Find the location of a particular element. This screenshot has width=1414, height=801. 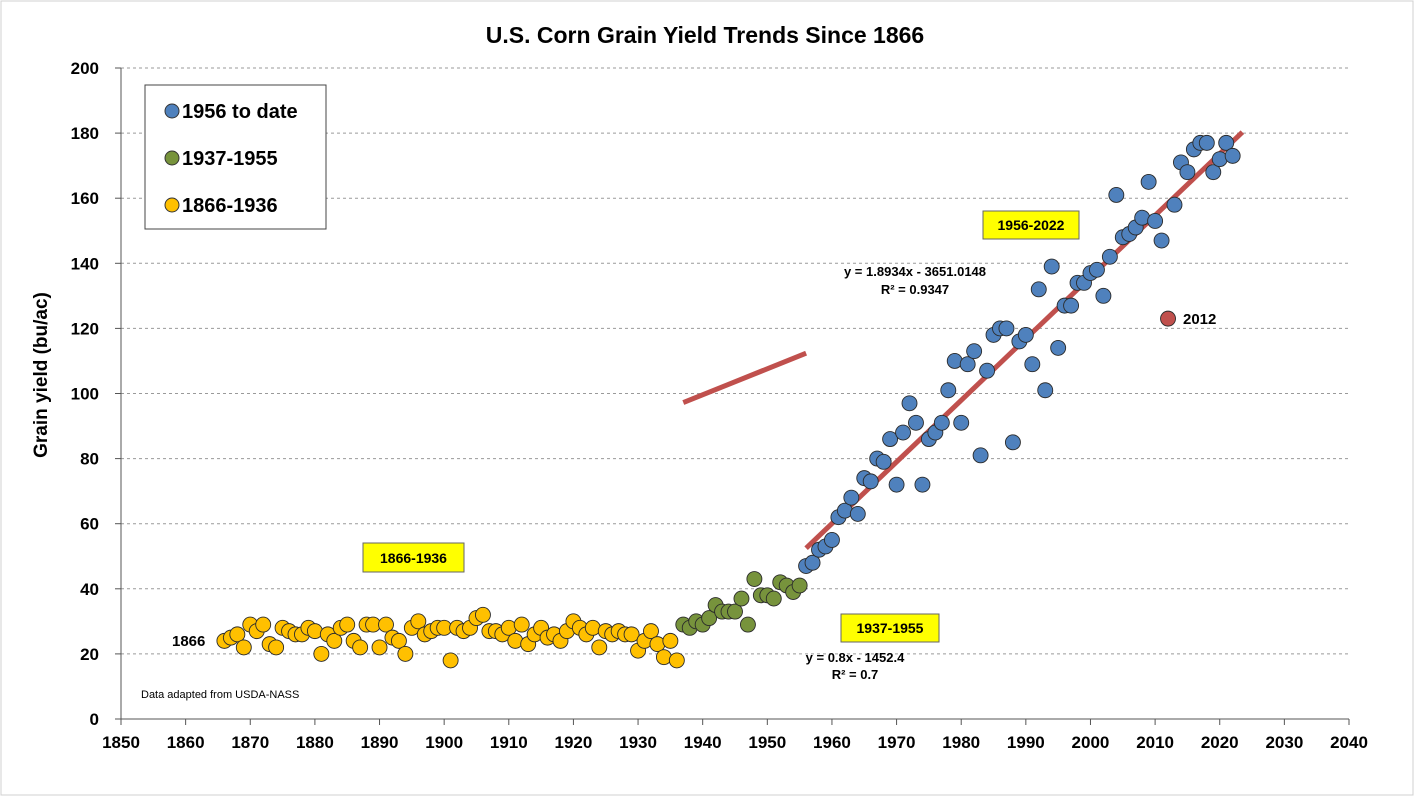

data-point-1956 to date-1970 is located at coordinates (896, 484).